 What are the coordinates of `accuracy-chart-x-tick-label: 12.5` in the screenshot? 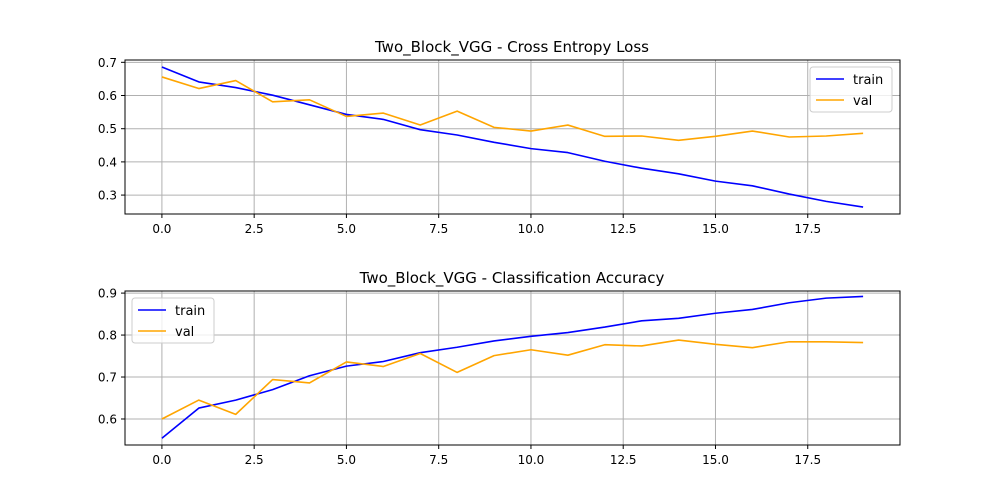 It's located at (623, 460).